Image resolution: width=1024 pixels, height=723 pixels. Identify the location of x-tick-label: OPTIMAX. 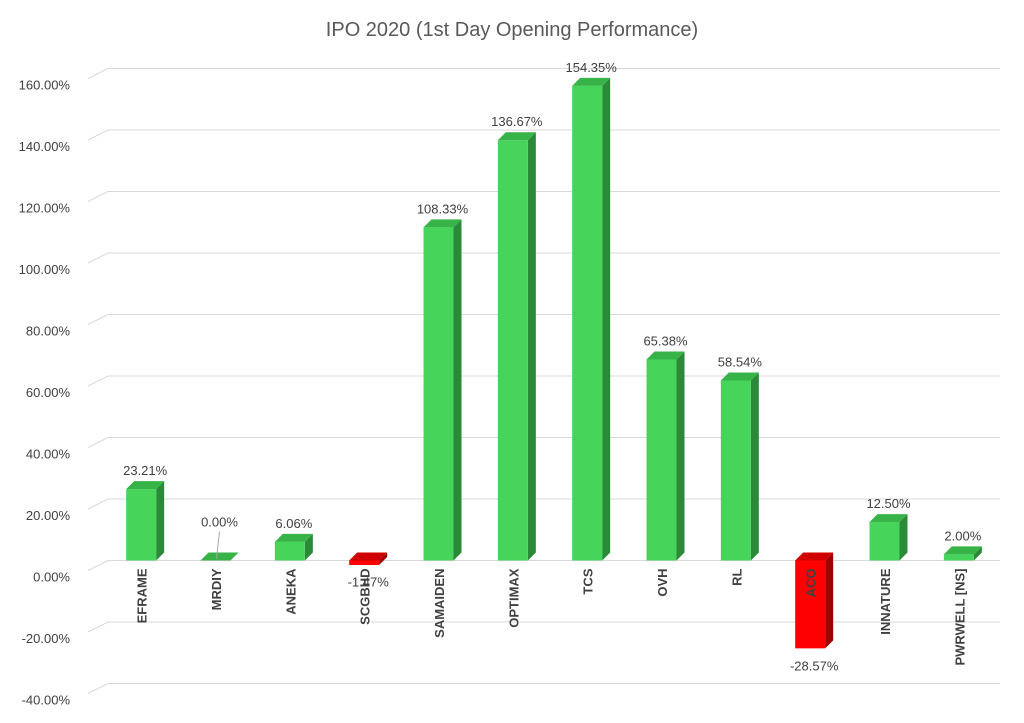
(513, 598).